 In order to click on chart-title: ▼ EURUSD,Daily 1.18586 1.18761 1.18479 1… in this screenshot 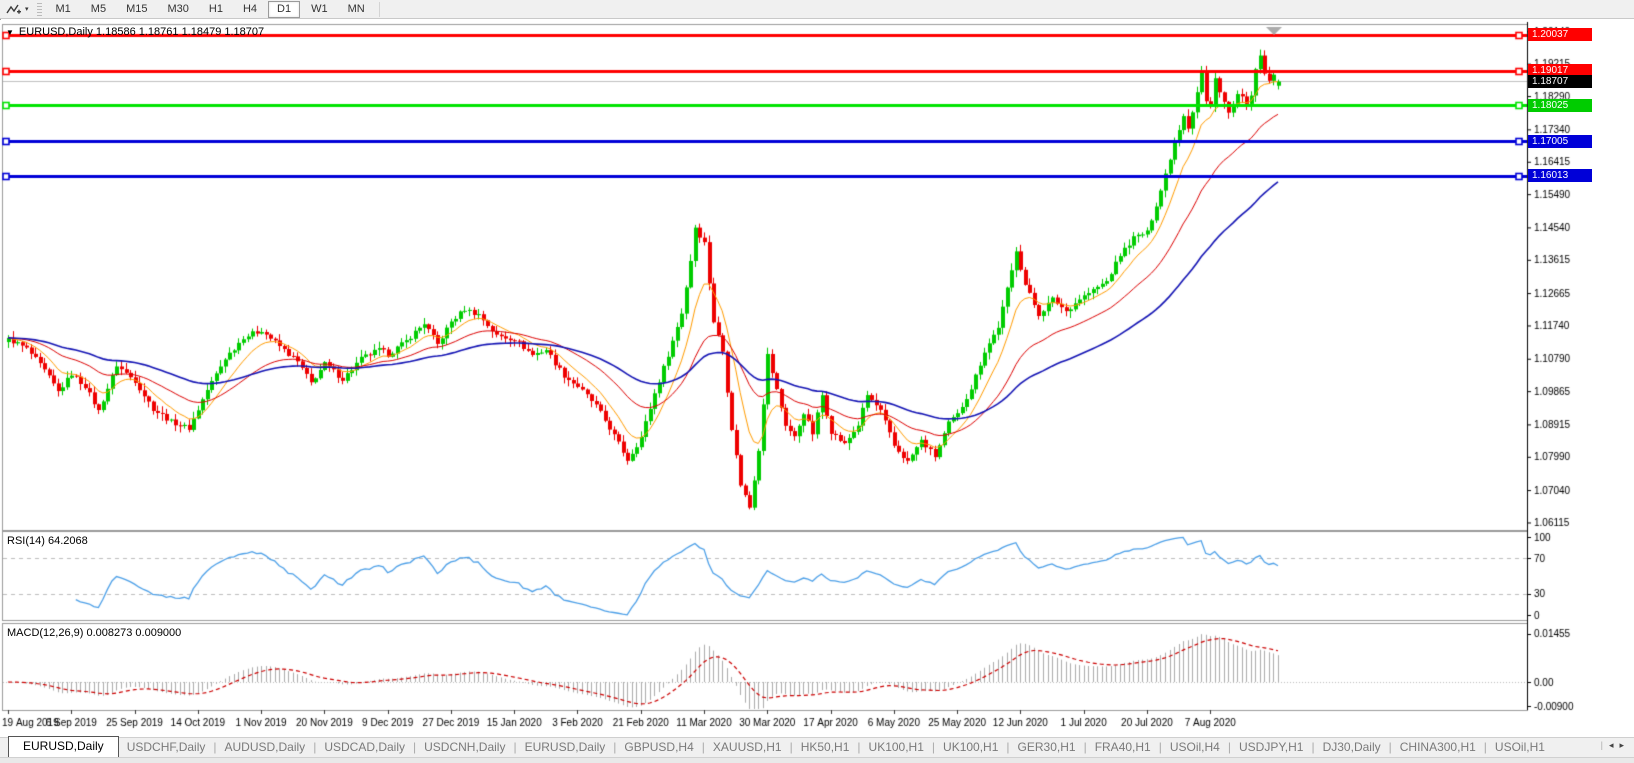, I will do `click(135, 32)`.